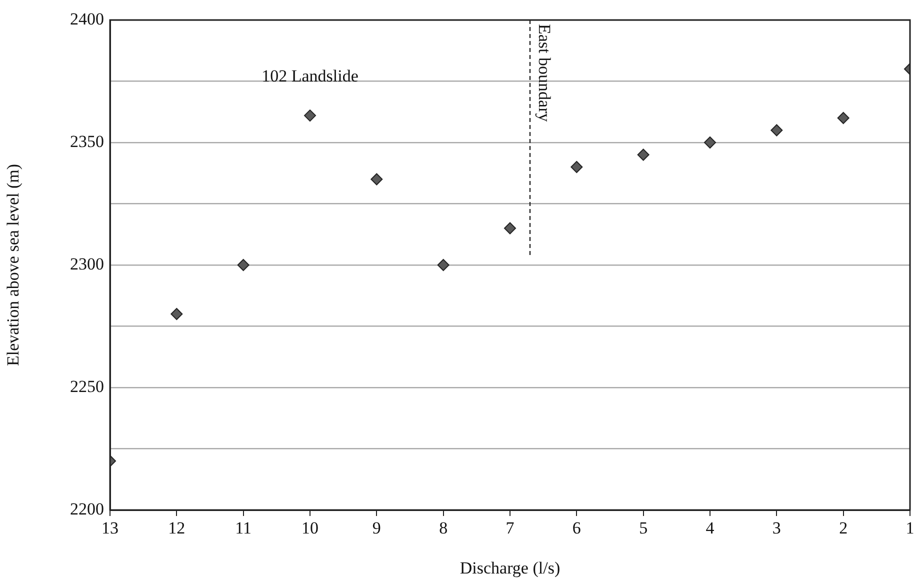  Describe the element at coordinates (510, 568) in the screenshot. I see `x-axis-title: Discharge (l/s)` at that location.